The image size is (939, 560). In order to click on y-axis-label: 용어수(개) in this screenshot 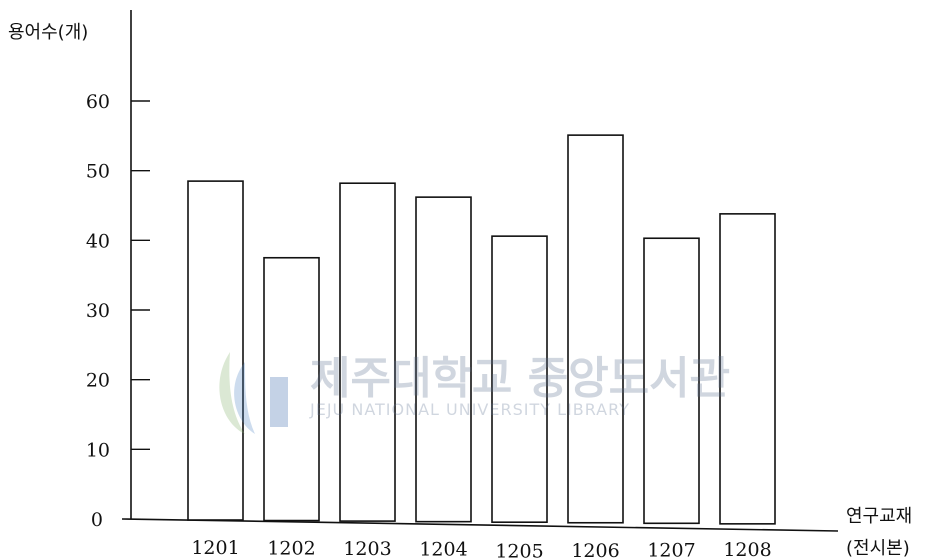, I will do `click(48, 32)`.